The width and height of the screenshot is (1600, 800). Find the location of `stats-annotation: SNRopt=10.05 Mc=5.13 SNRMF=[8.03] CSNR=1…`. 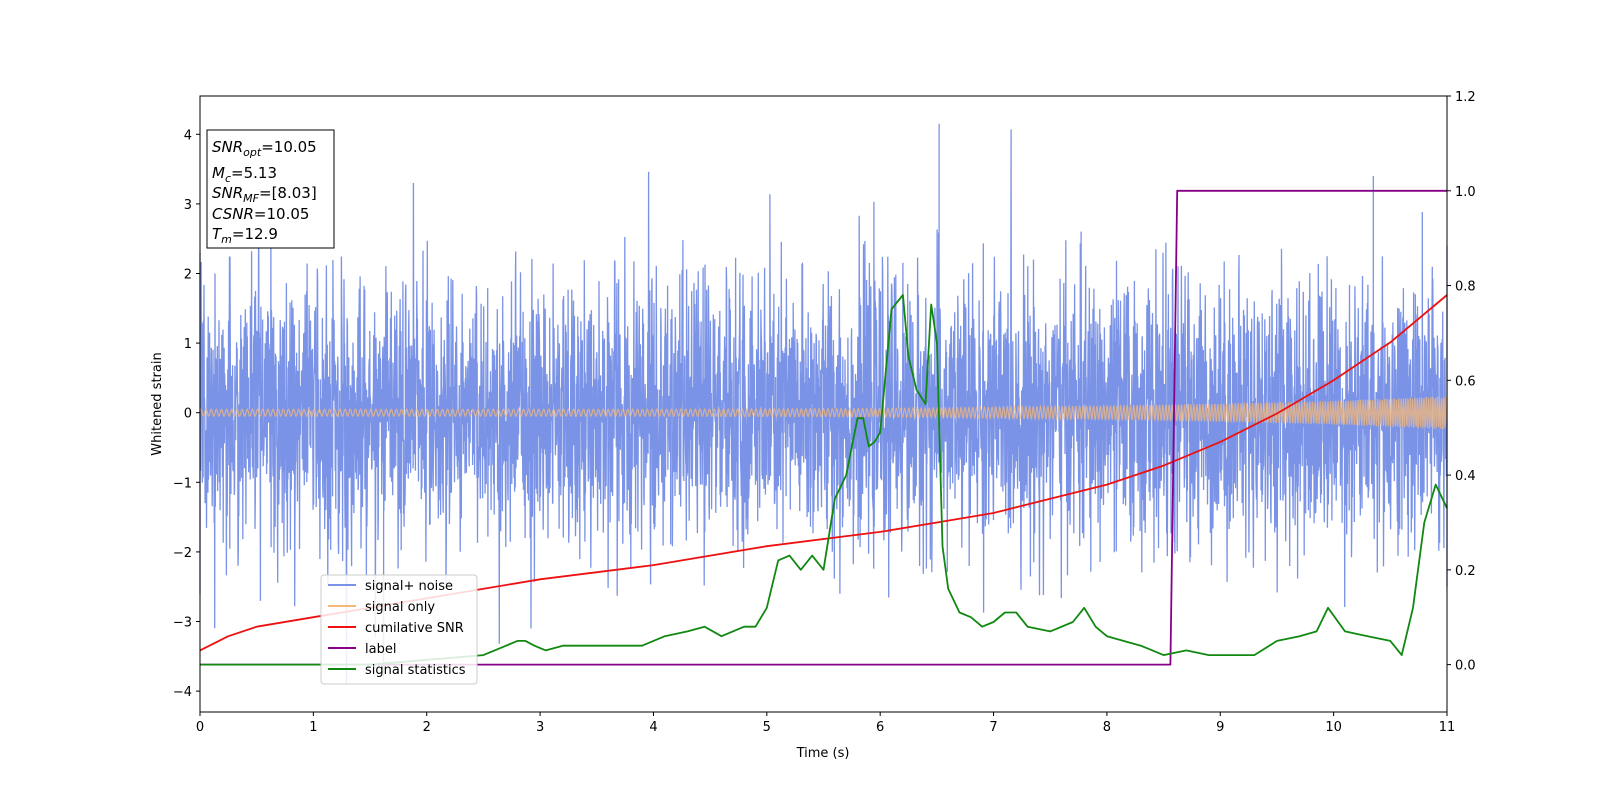

stats-annotation: SNRopt=10.05 Mc=5.13 SNRMF=[8.03] CSNR=1… is located at coordinates (270, 189).